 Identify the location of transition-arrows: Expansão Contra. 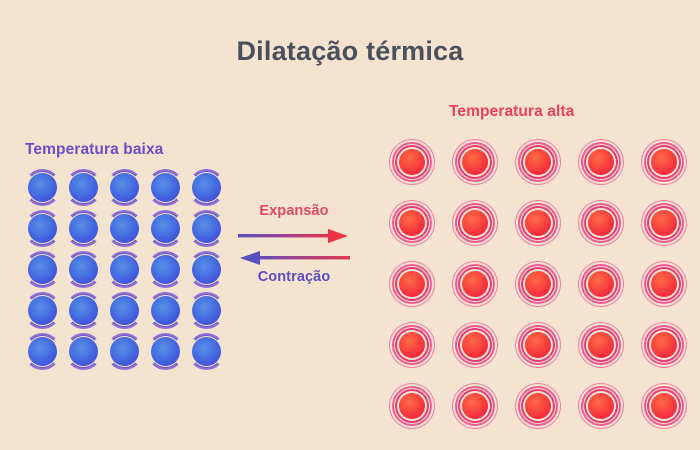
(294, 247).